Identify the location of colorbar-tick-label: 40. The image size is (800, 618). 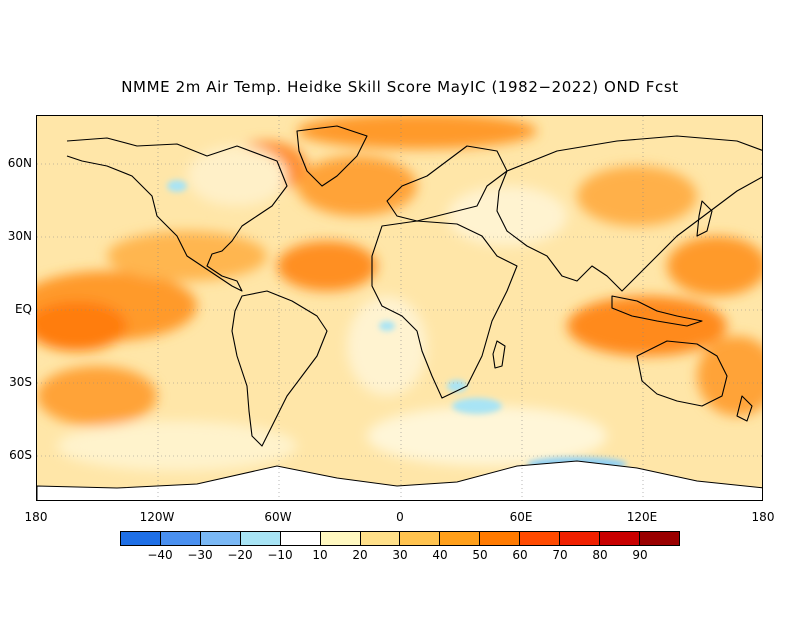
(440, 555).